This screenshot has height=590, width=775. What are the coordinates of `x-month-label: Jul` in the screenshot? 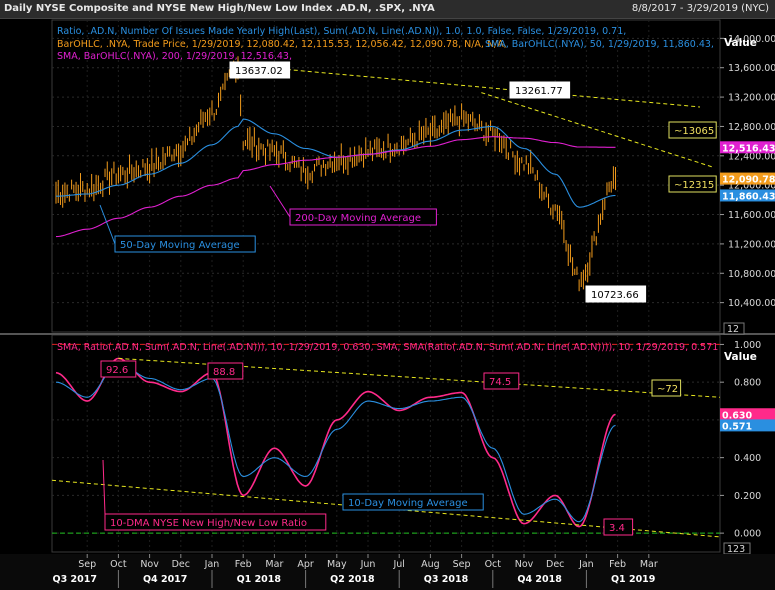 It's located at (398, 564).